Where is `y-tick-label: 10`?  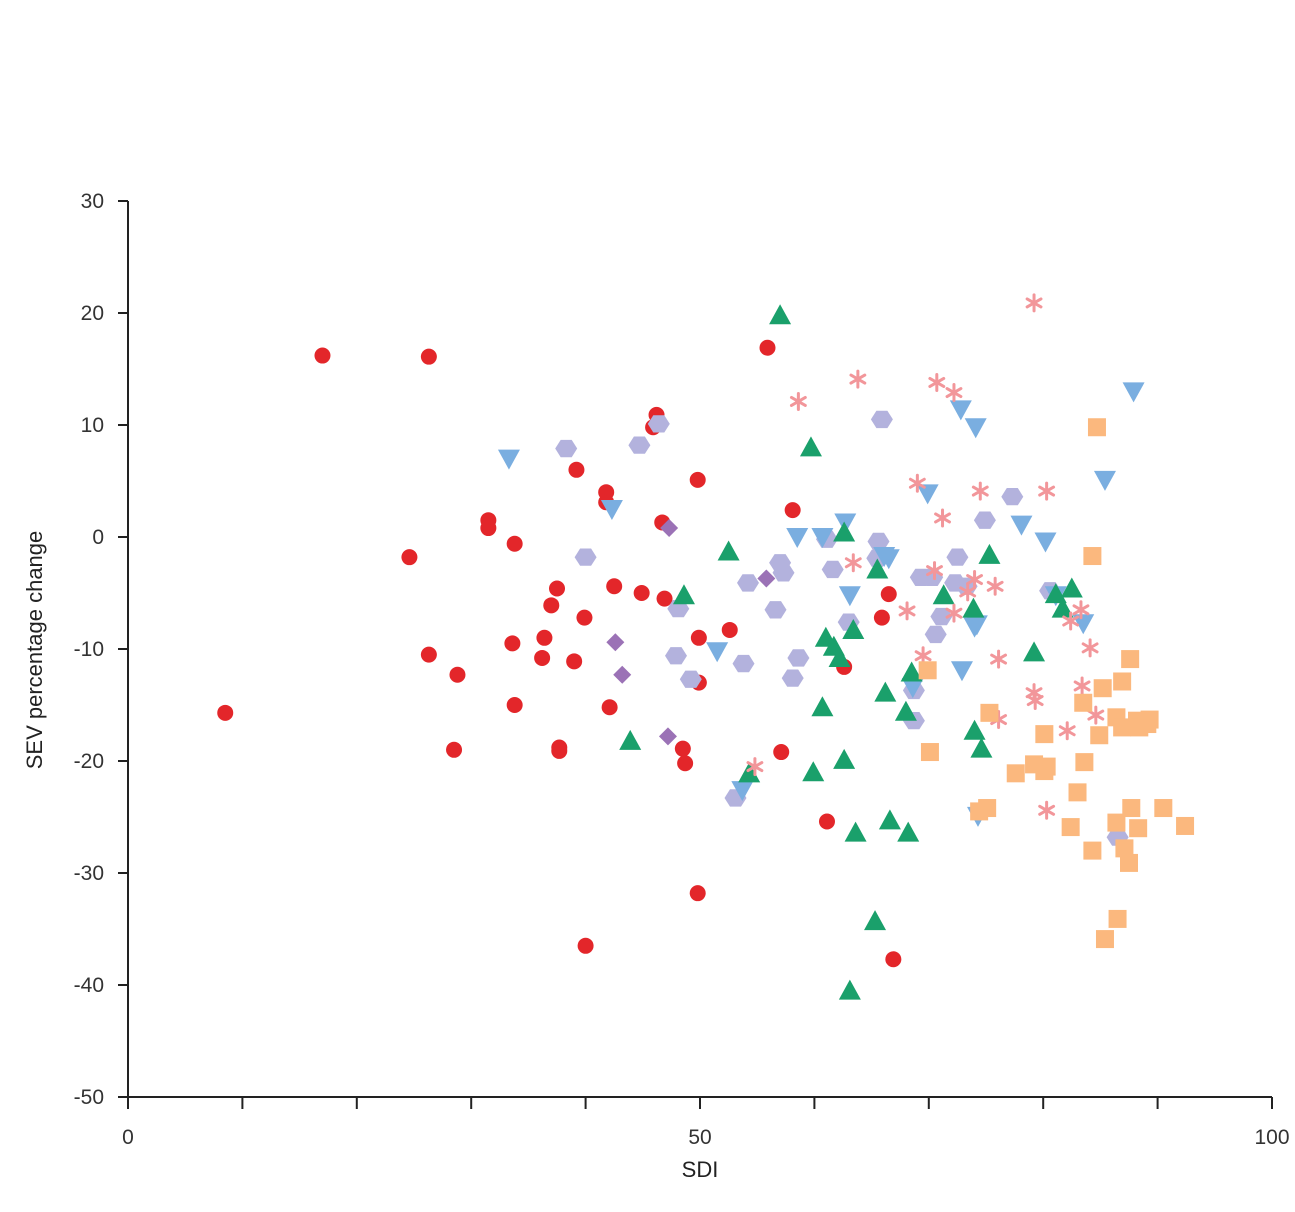 y-tick-label: 10 is located at coordinates (92, 425).